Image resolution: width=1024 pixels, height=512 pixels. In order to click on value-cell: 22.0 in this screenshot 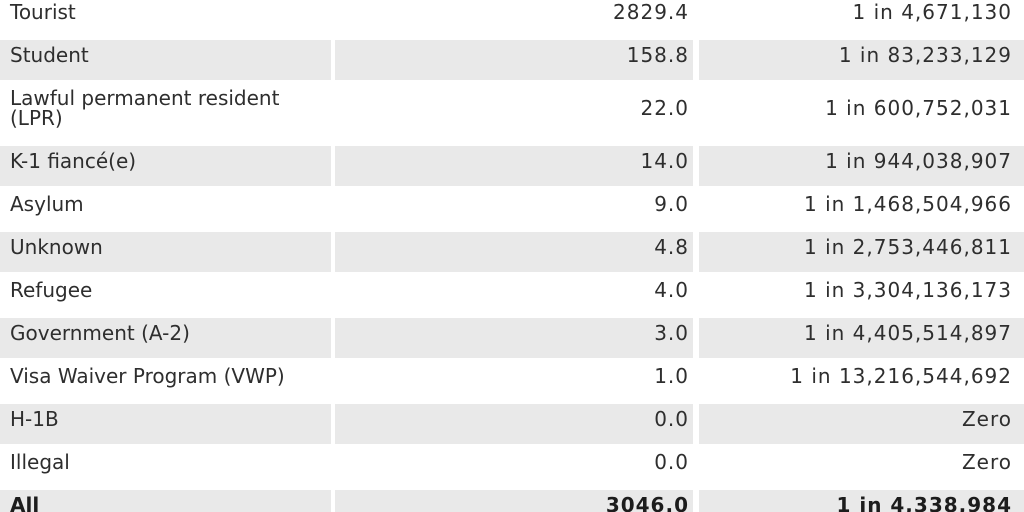, I will do `click(512, 113)`.